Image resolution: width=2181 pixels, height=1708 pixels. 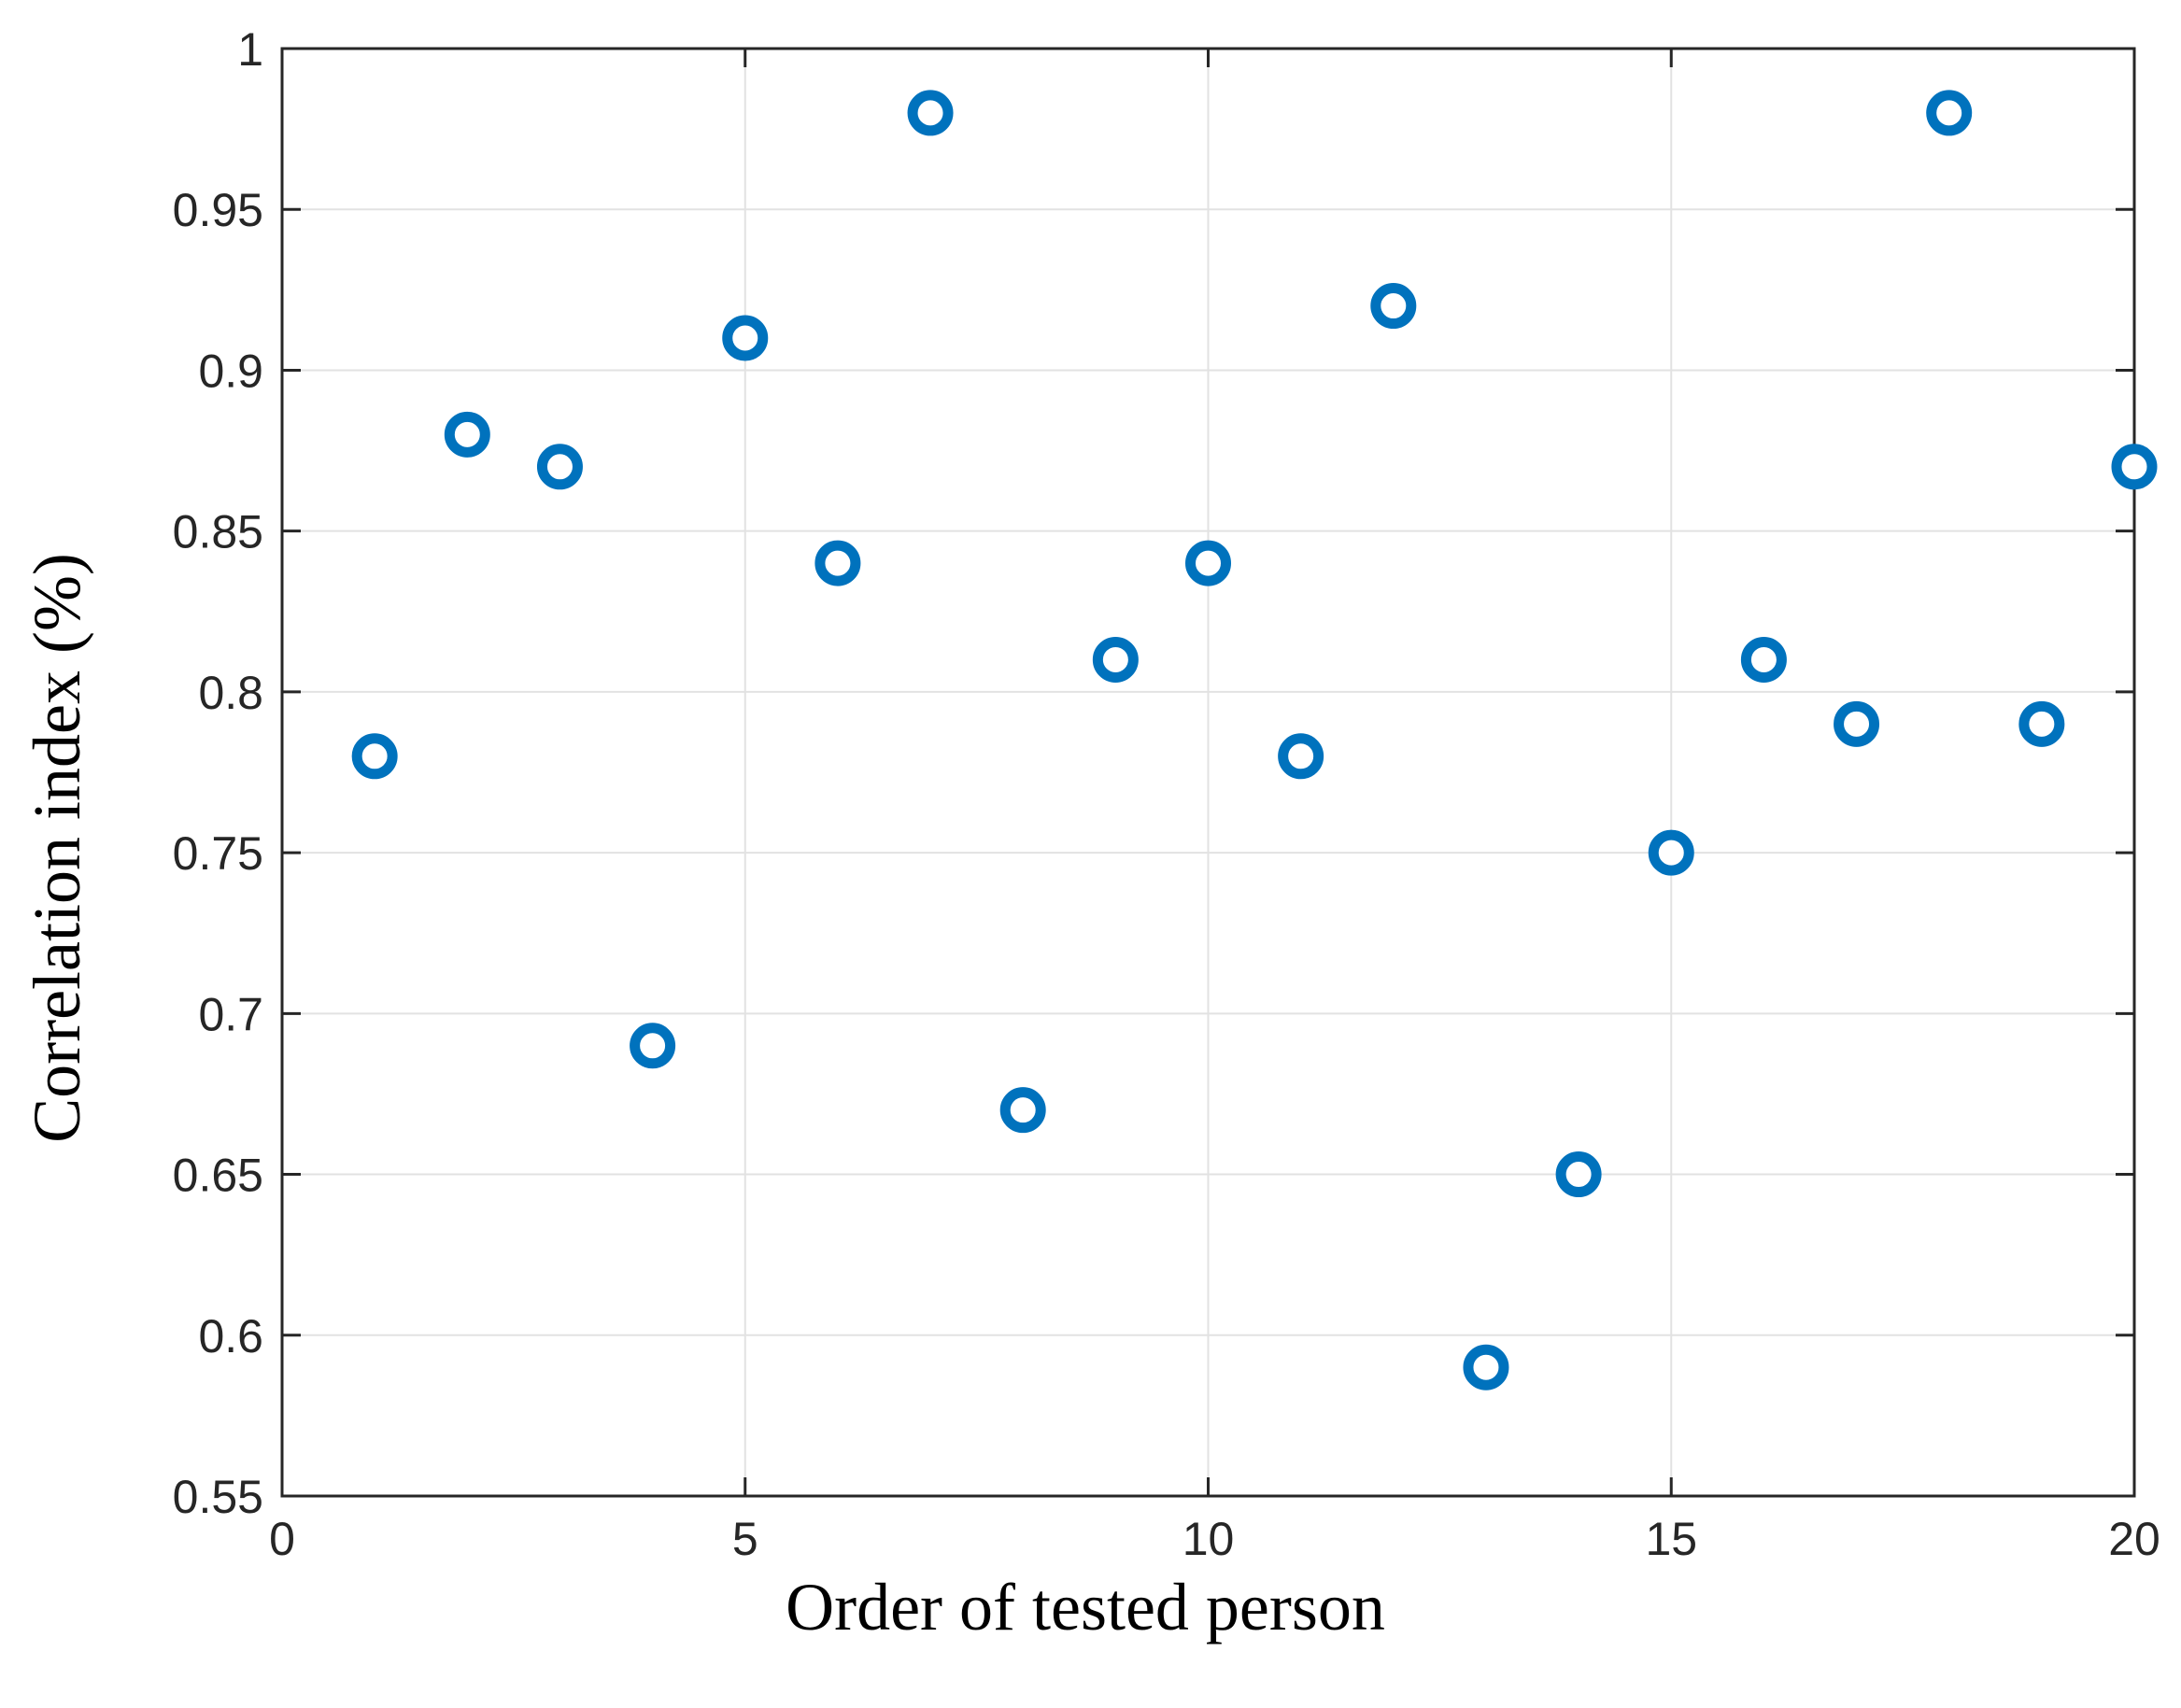 I want to click on x-tick-label: 15, so click(x=1671, y=1539).